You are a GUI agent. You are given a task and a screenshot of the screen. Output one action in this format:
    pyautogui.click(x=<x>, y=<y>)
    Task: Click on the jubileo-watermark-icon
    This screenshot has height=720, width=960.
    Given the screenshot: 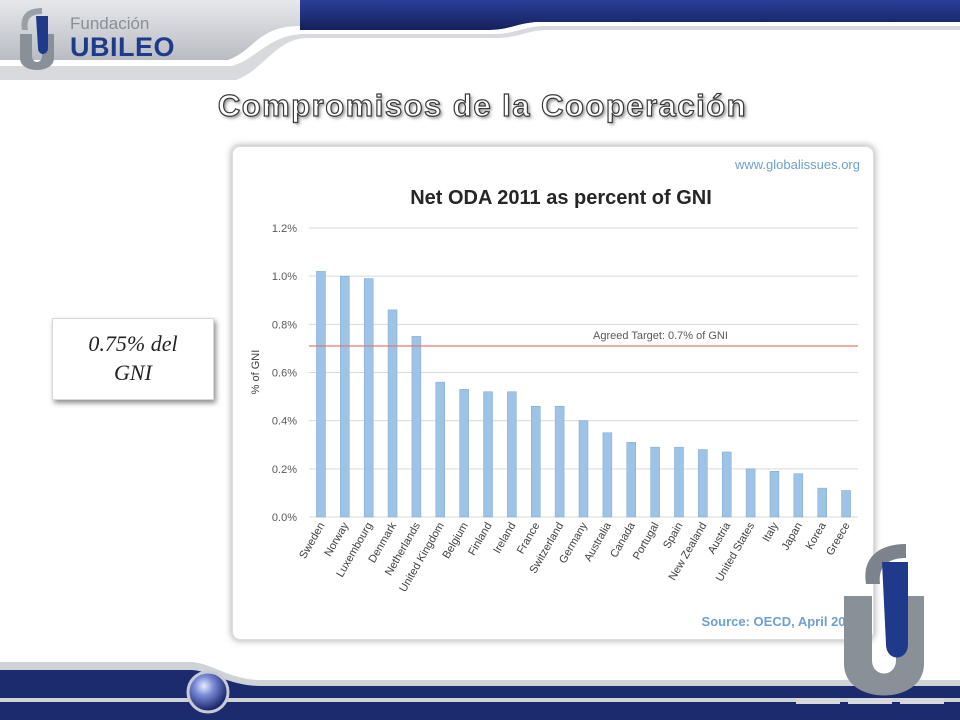 What is the action you would take?
    pyautogui.click(x=884, y=620)
    